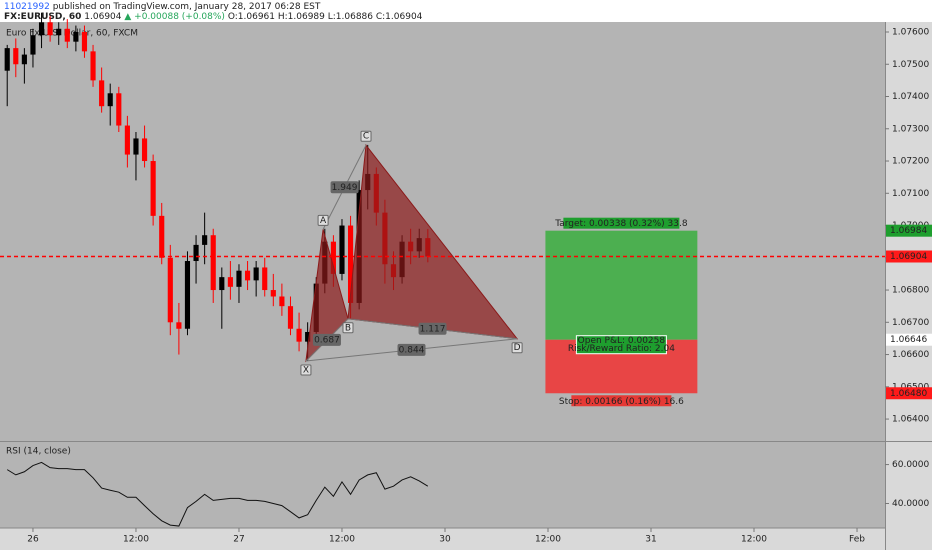  I want to click on y-tick-label: 60.0000, so click(910, 465).